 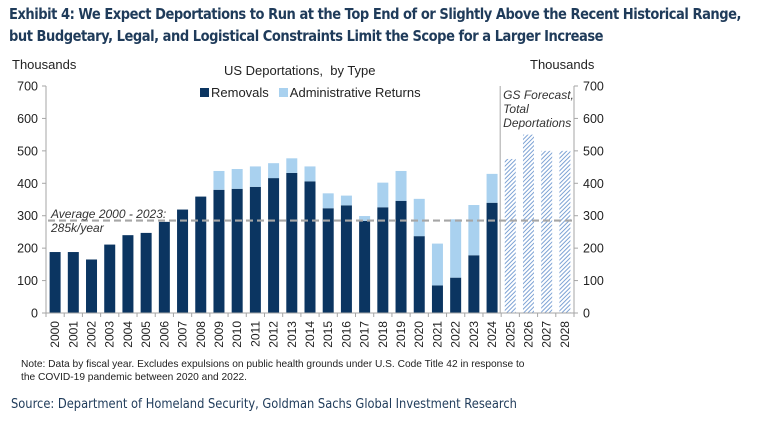 What do you see at coordinates (201, 334) in the screenshot?
I see `x-tick-label-2008: 2008` at bounding box center [201, 334].